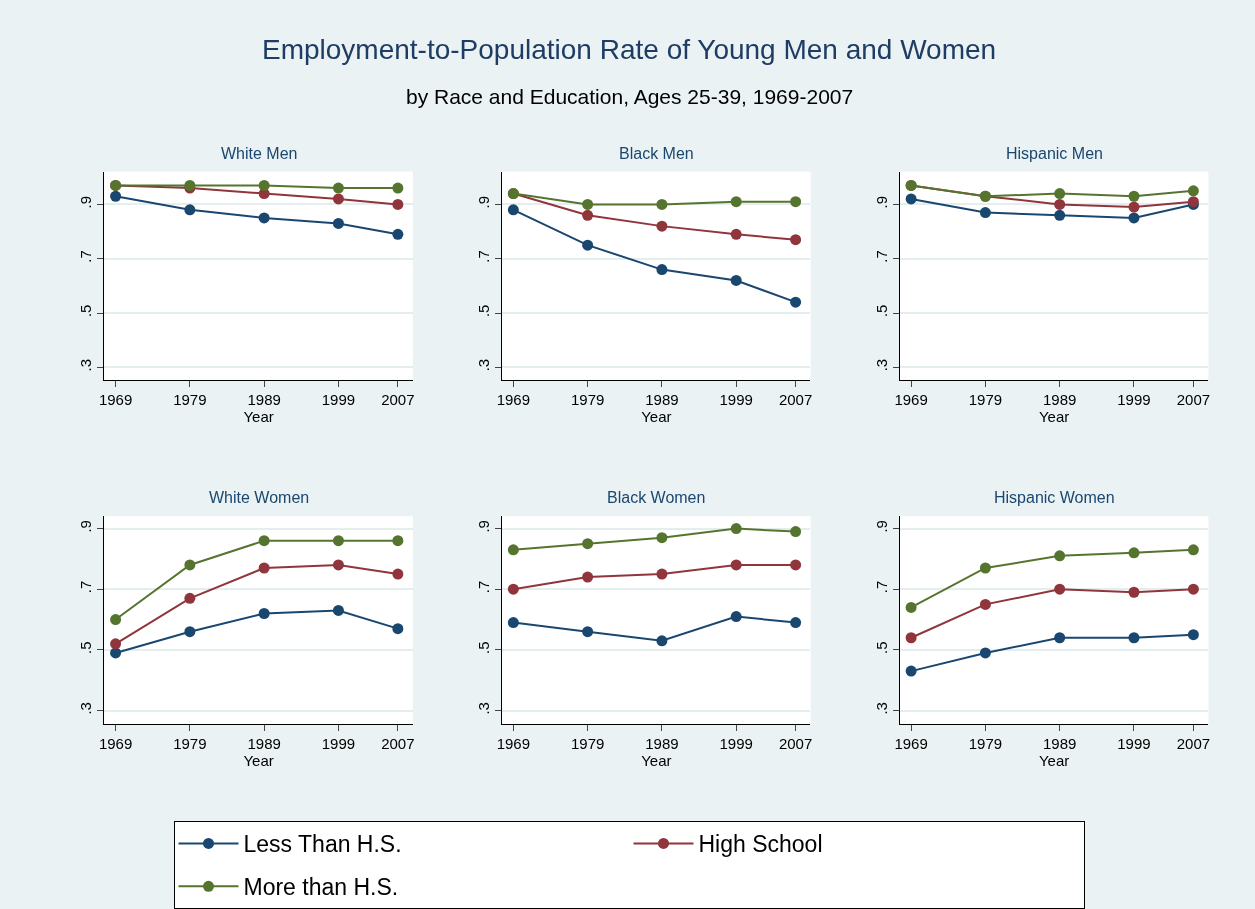 Image resolution: width=1255 pixels, height=909 pixels. Describe the element at coordinates (259, 497) in the screenshot. I see `chart-title: White Women` at that location.